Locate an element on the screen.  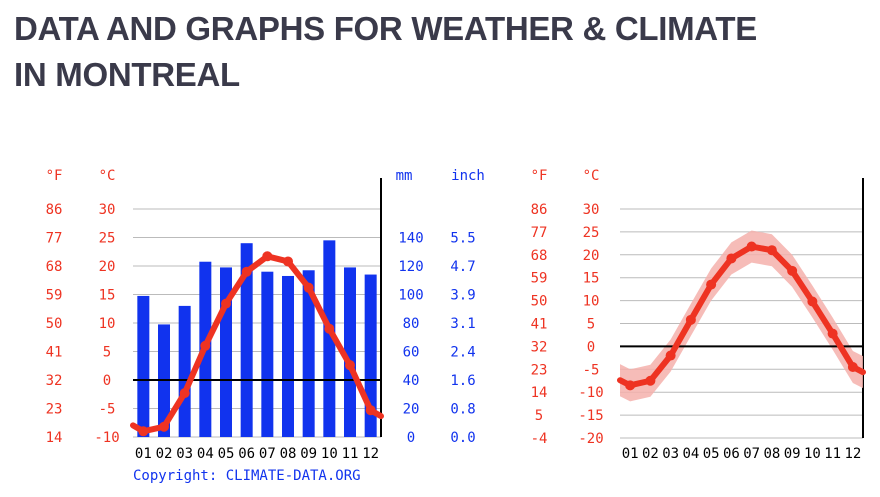
mm-tick-label: 0 is located at coordinates (411, 438).